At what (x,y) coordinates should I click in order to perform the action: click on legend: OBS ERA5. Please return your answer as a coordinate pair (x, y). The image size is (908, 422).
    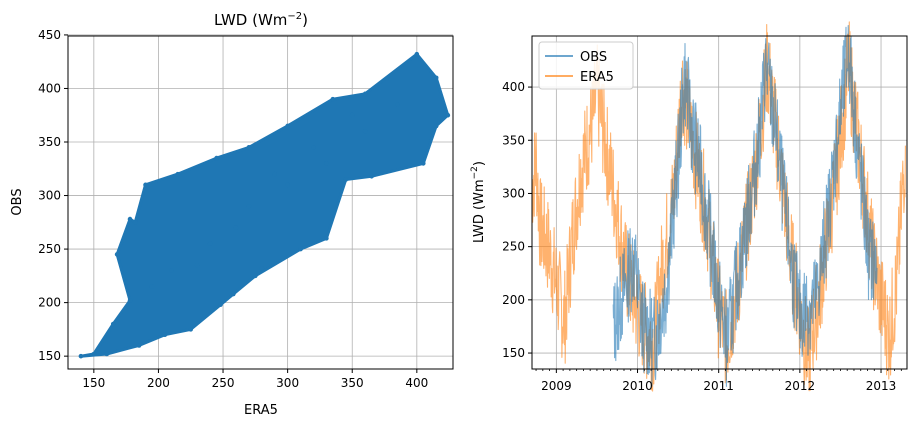
    Looking at the image, I should click on (586, 65).